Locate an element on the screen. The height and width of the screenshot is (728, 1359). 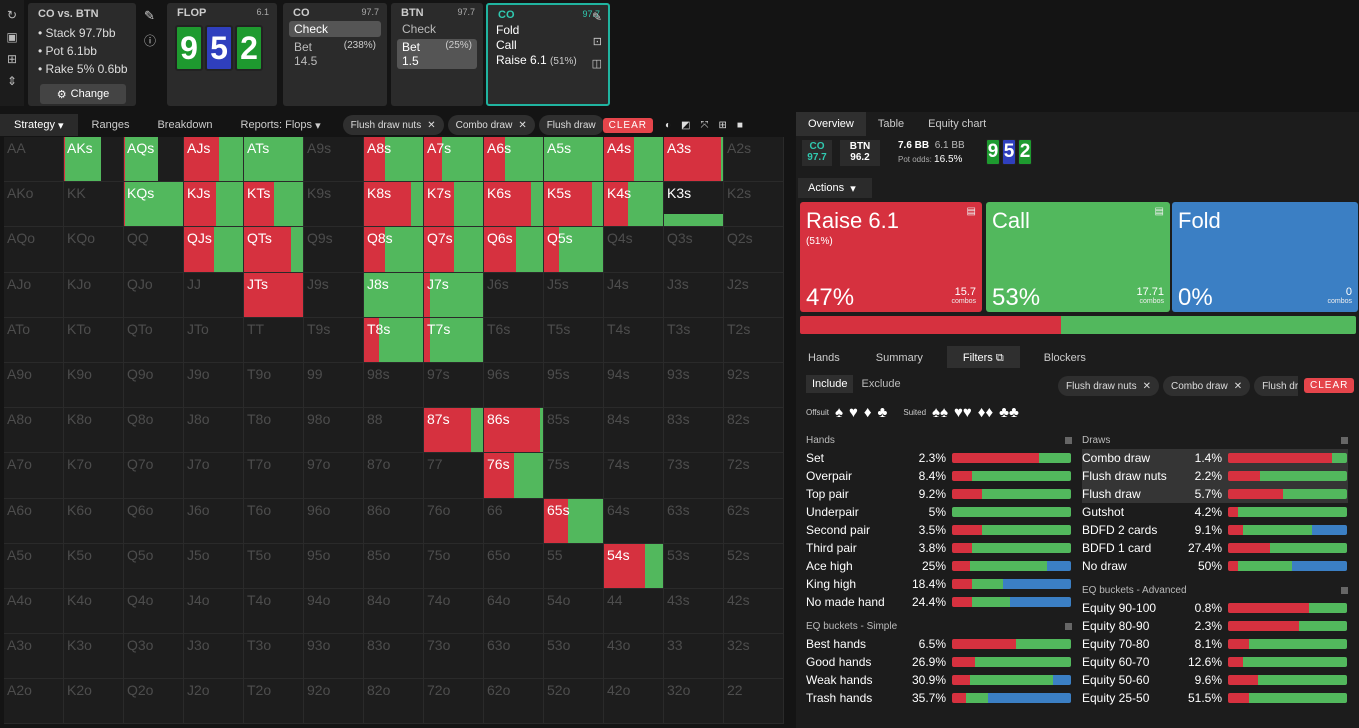
expand-icon: ⤧ is located at coordinates (704, 125).